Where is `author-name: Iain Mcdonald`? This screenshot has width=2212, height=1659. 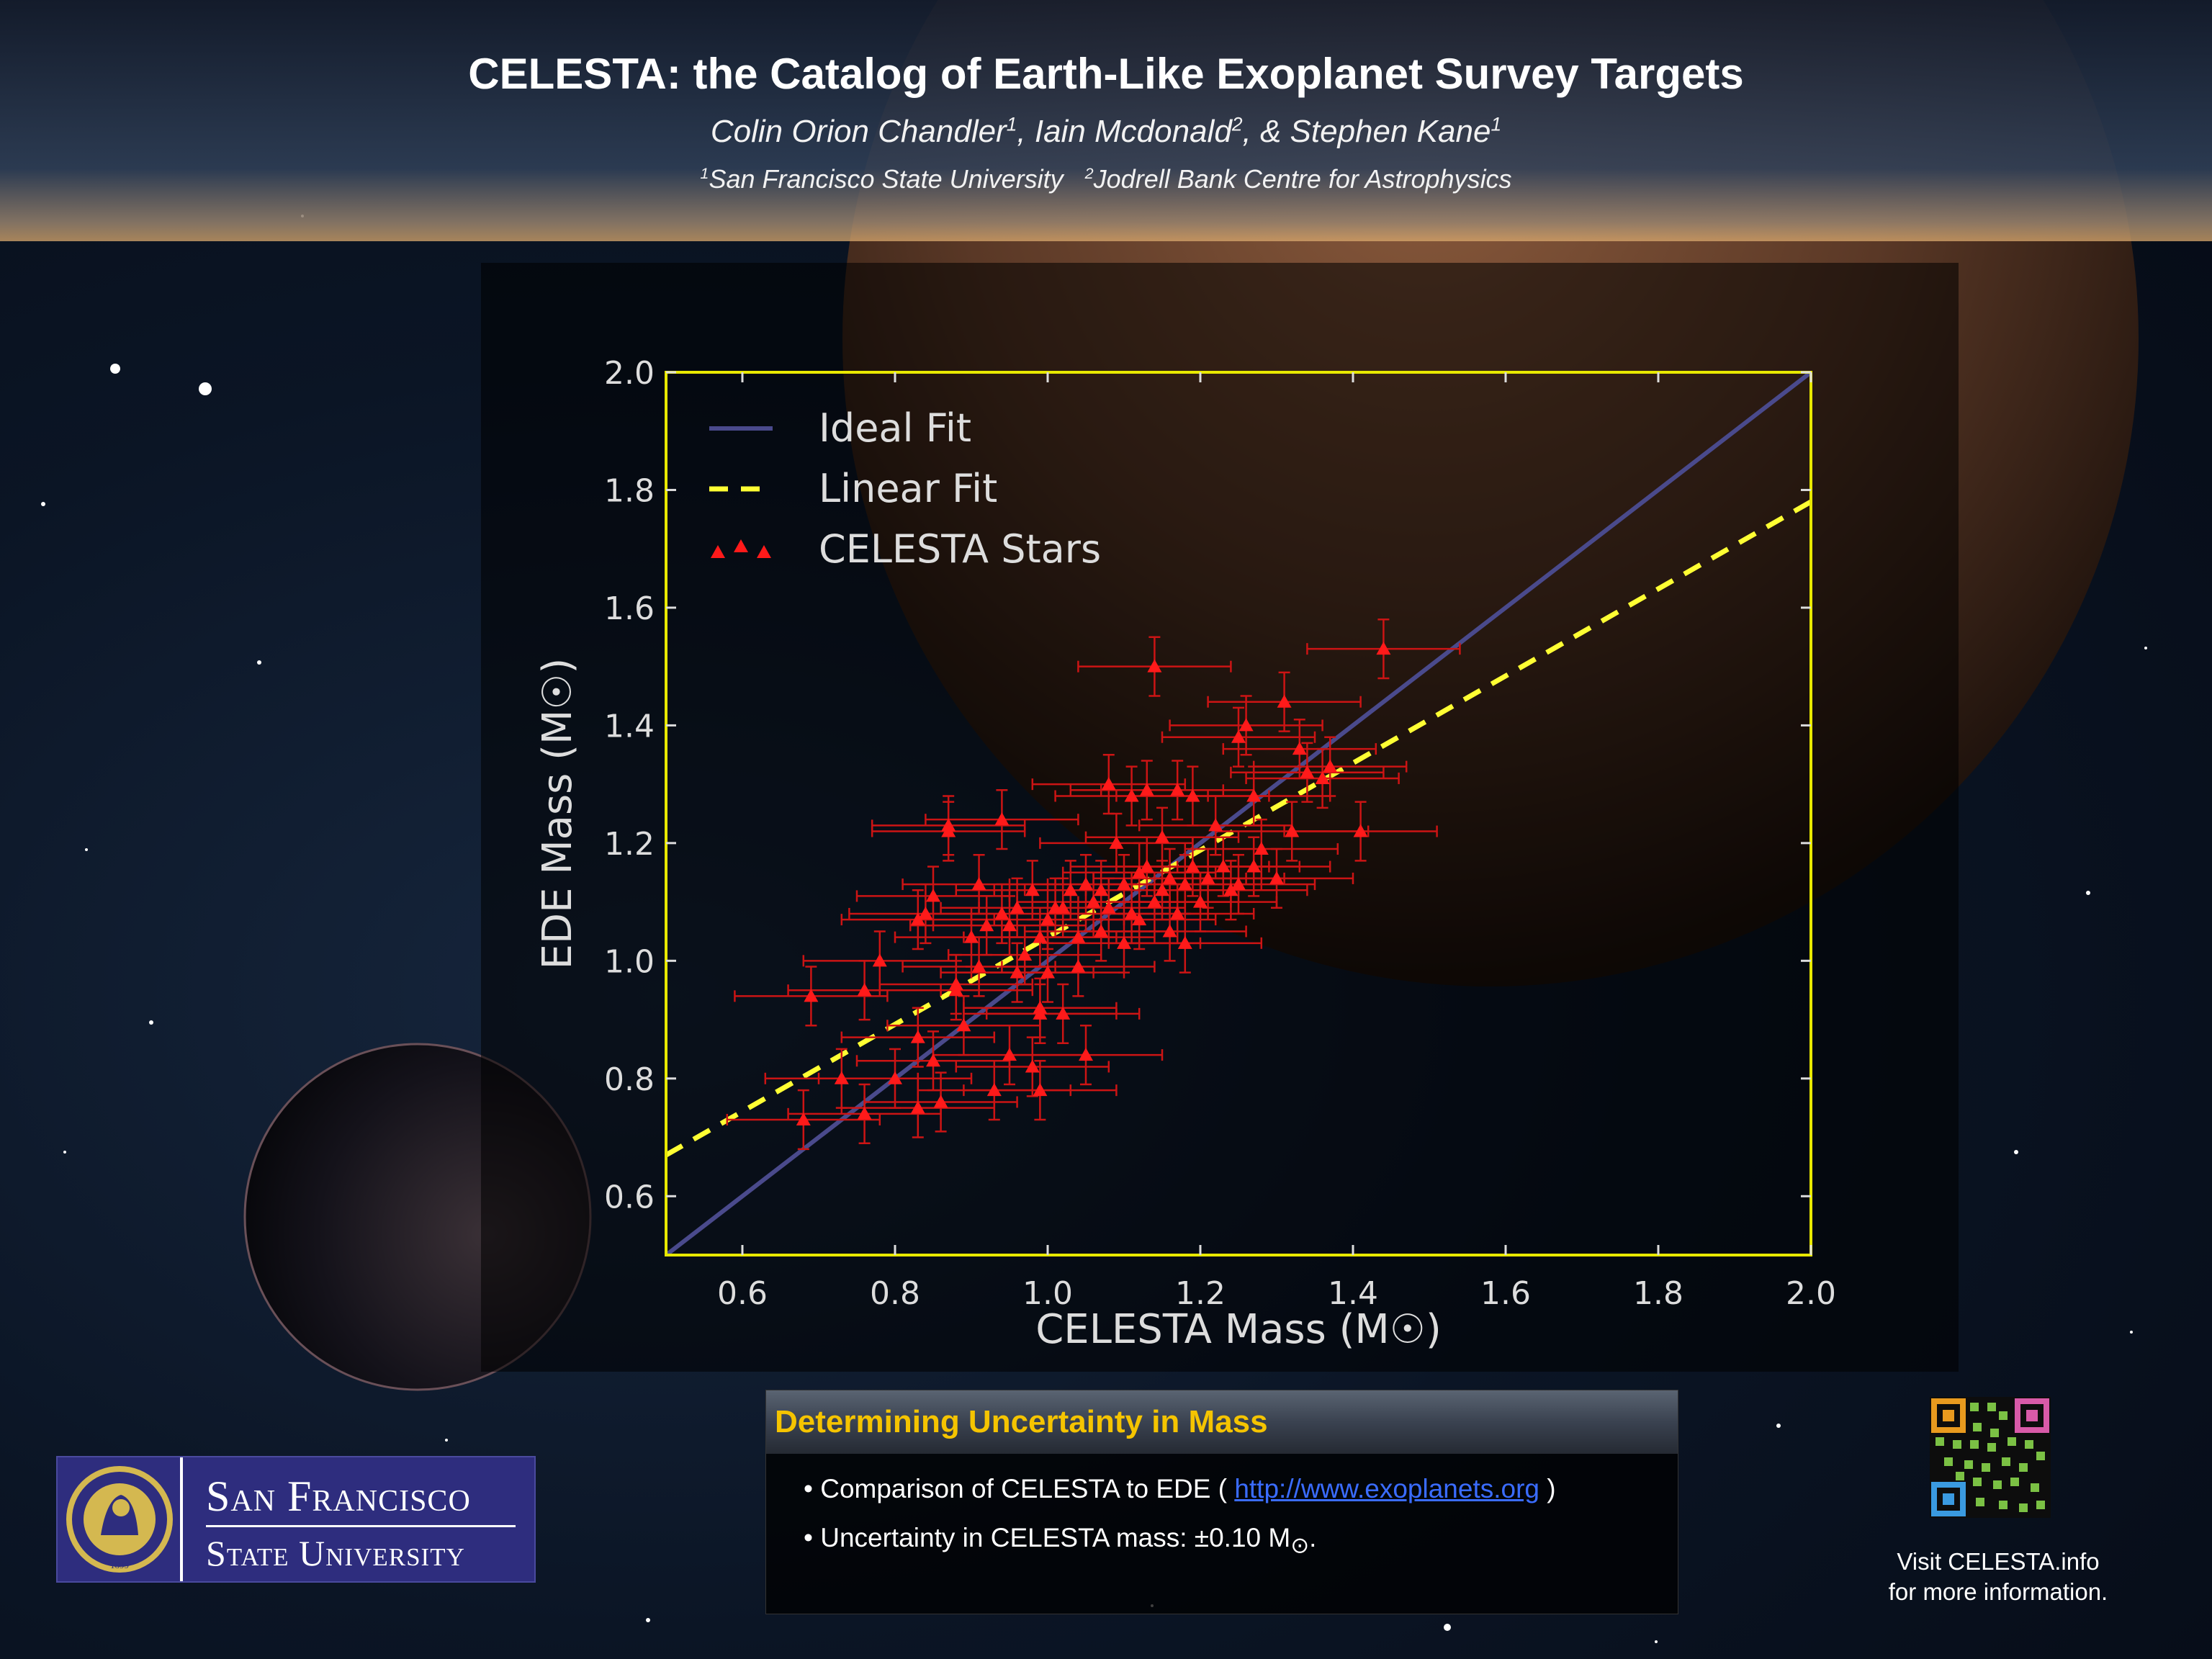 author-name: Iain Mcdonald is located at coordinates (1133, 131).